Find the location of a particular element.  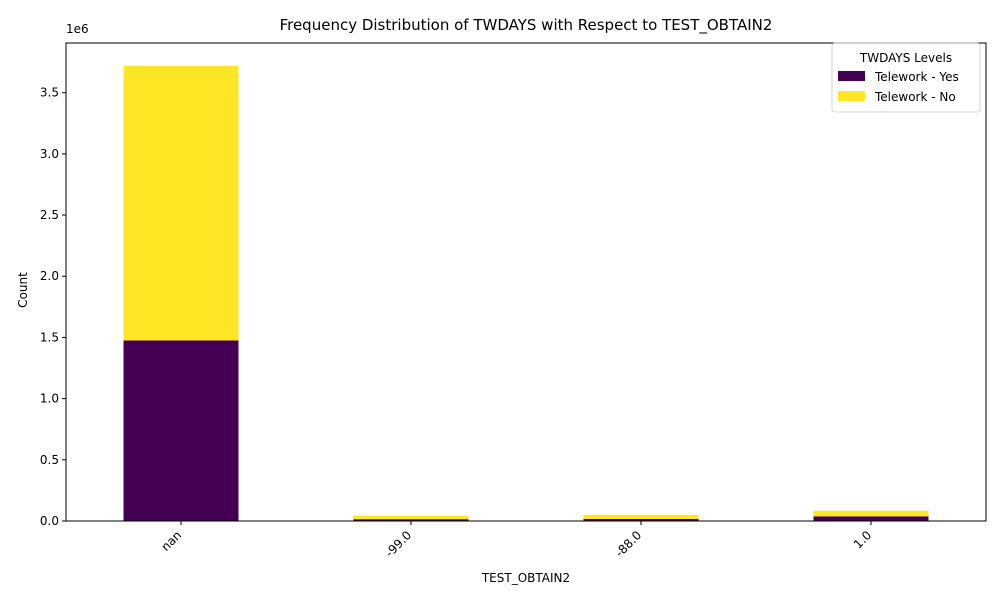

y-axis: 0.0 0.5 1.0 1.5 2.0 2.5 3.0 3.5 is located at coordinates (53, 307).